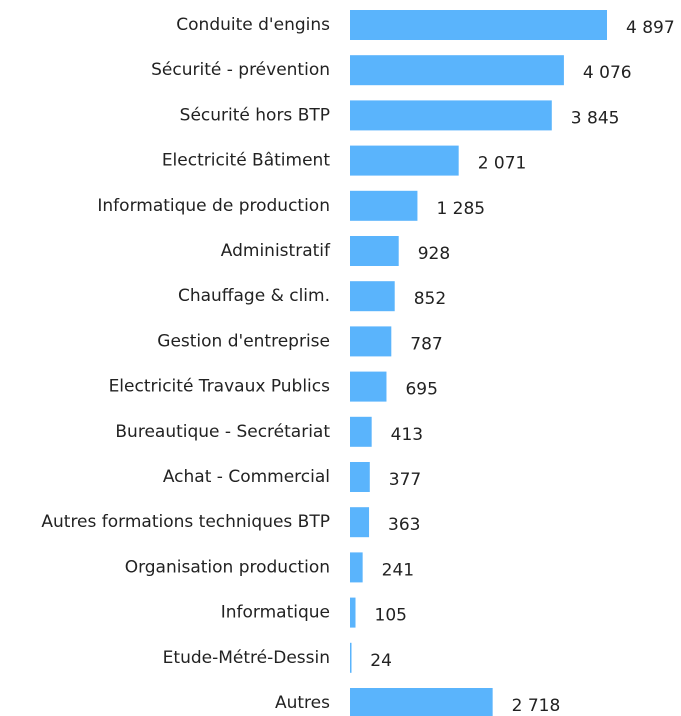  What do you see at coordinates (243, 341) in the screenshot?
I see `category-label: Gestion d'entreprise` at bounding box center [243, 341].